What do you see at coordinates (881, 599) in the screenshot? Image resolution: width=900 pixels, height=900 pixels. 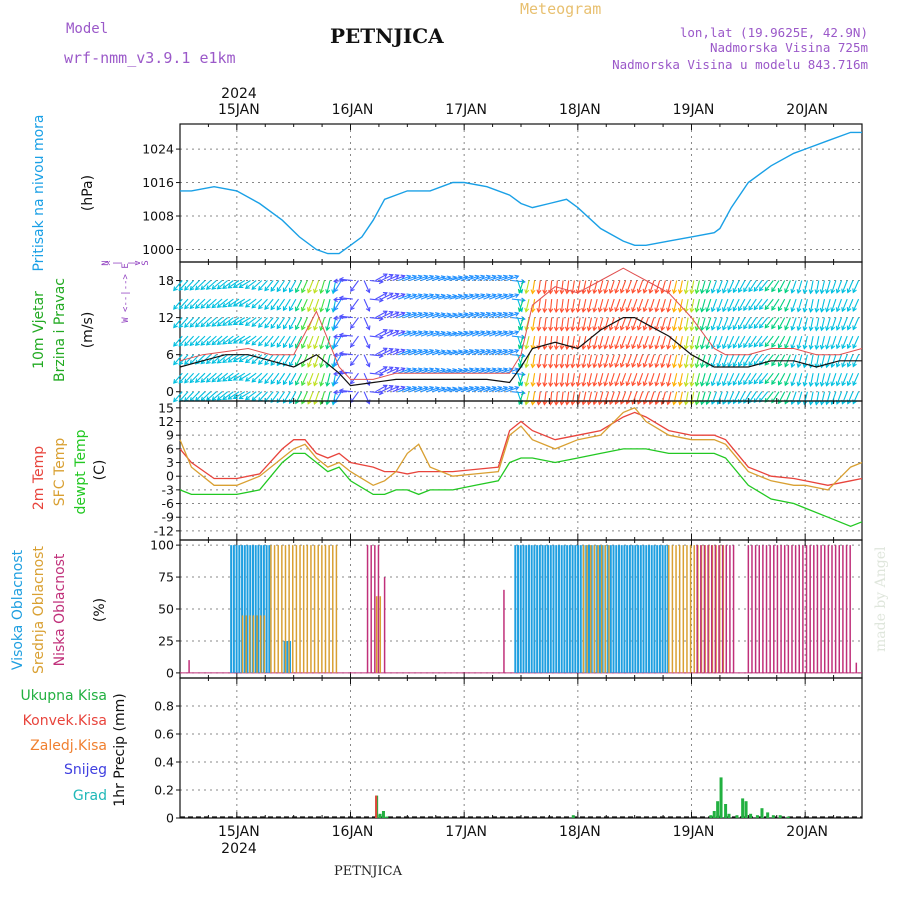 I see `watermark: made by Angel` at bounding box center [881, 599].